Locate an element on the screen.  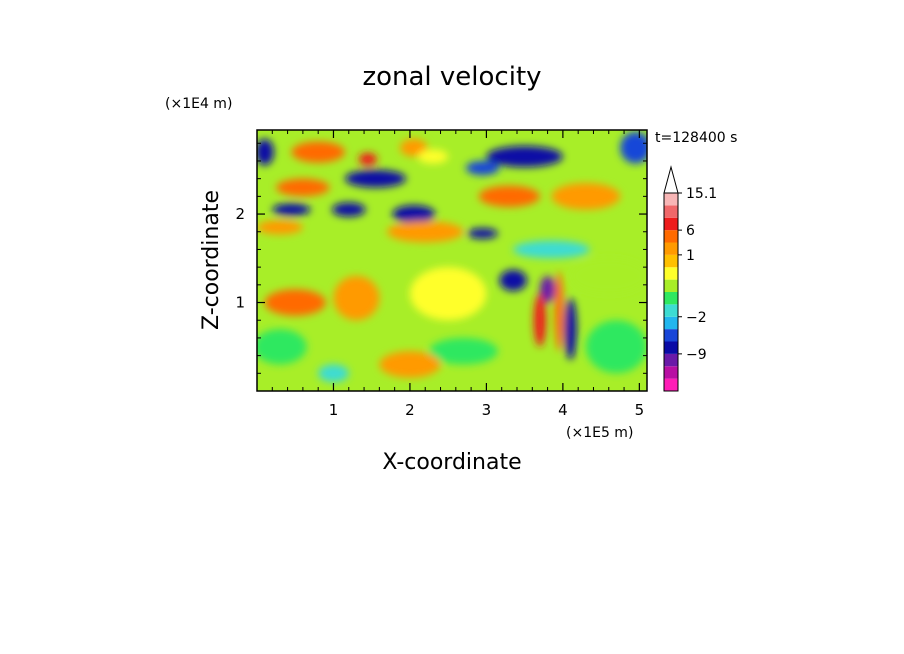
colorbar-frame is located at coordinates (671, 292).